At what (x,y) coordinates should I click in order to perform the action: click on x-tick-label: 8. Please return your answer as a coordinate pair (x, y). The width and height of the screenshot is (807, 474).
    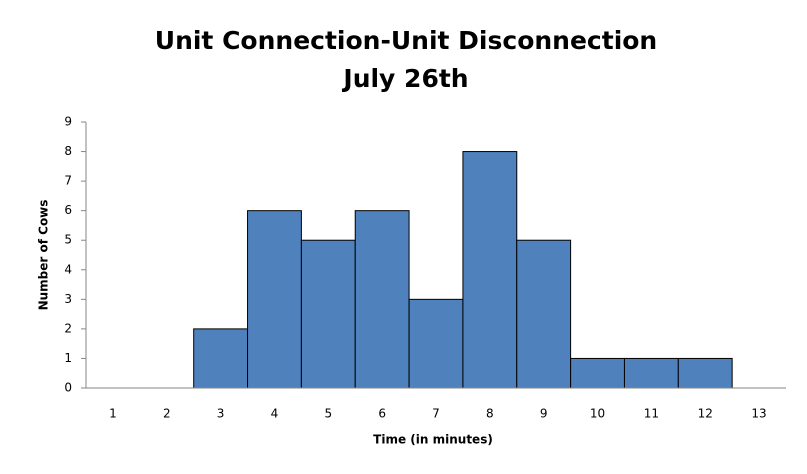
    Looking at the image, I should click on (490, 414).